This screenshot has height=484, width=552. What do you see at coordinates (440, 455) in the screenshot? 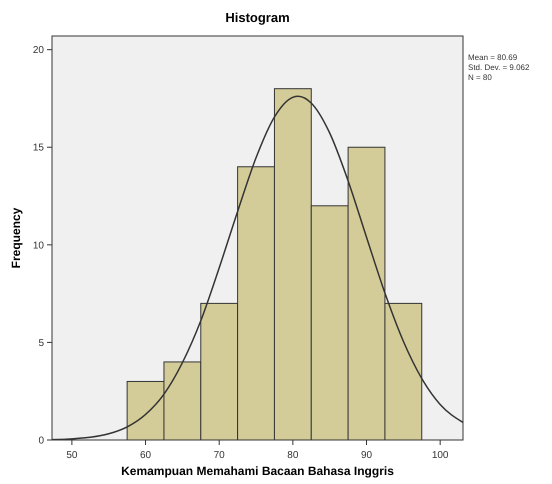
I see `x-tick-label: 100` at bounding box center [440, 455].